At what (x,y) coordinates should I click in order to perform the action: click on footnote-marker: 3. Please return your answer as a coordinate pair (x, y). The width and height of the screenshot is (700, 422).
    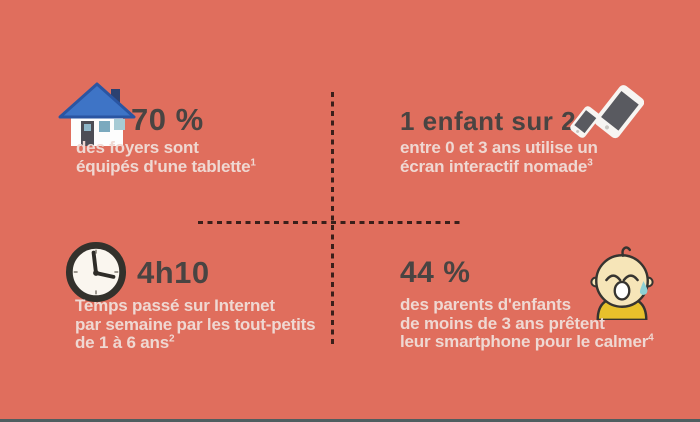
    Looking at the image, I should click on (590, 162).